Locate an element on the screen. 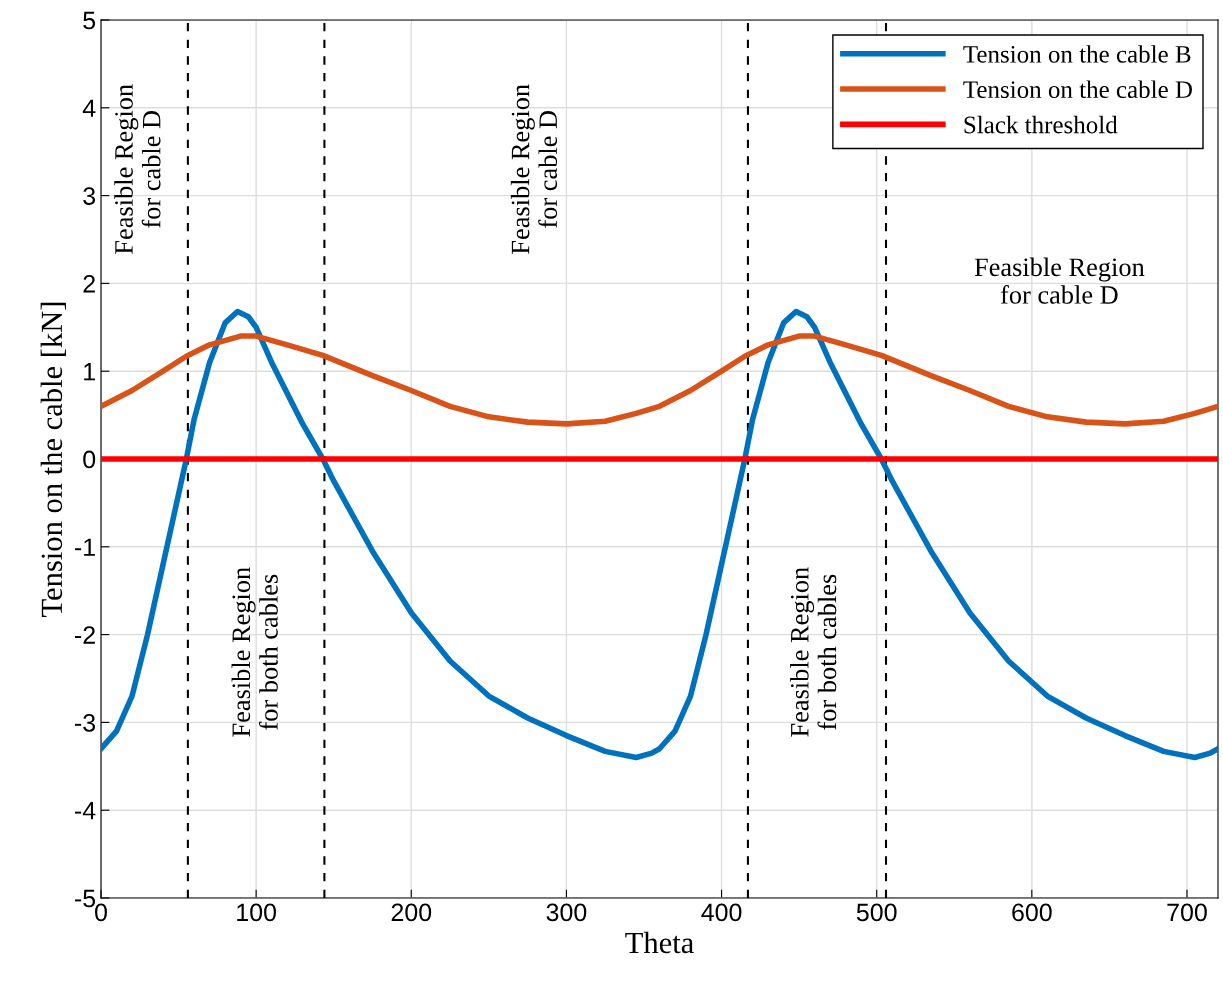  y-tick-label: 2 is located at coordinates (89, 284).